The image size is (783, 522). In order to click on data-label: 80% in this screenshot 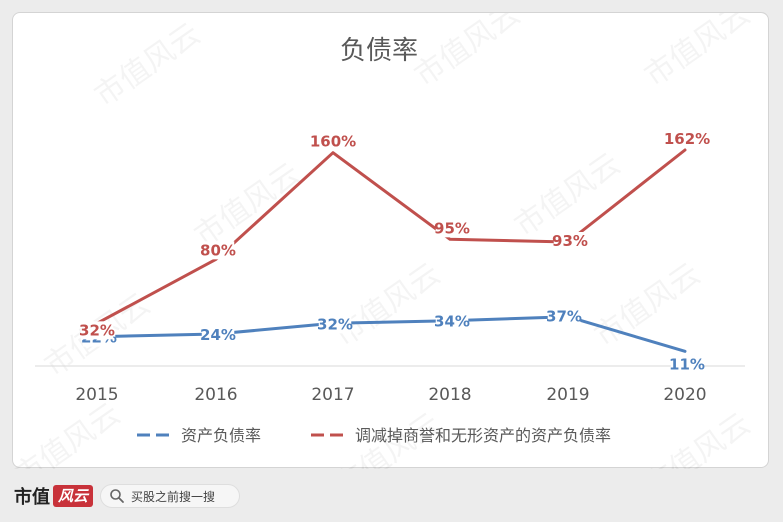, I will do `click(218, 250)`.